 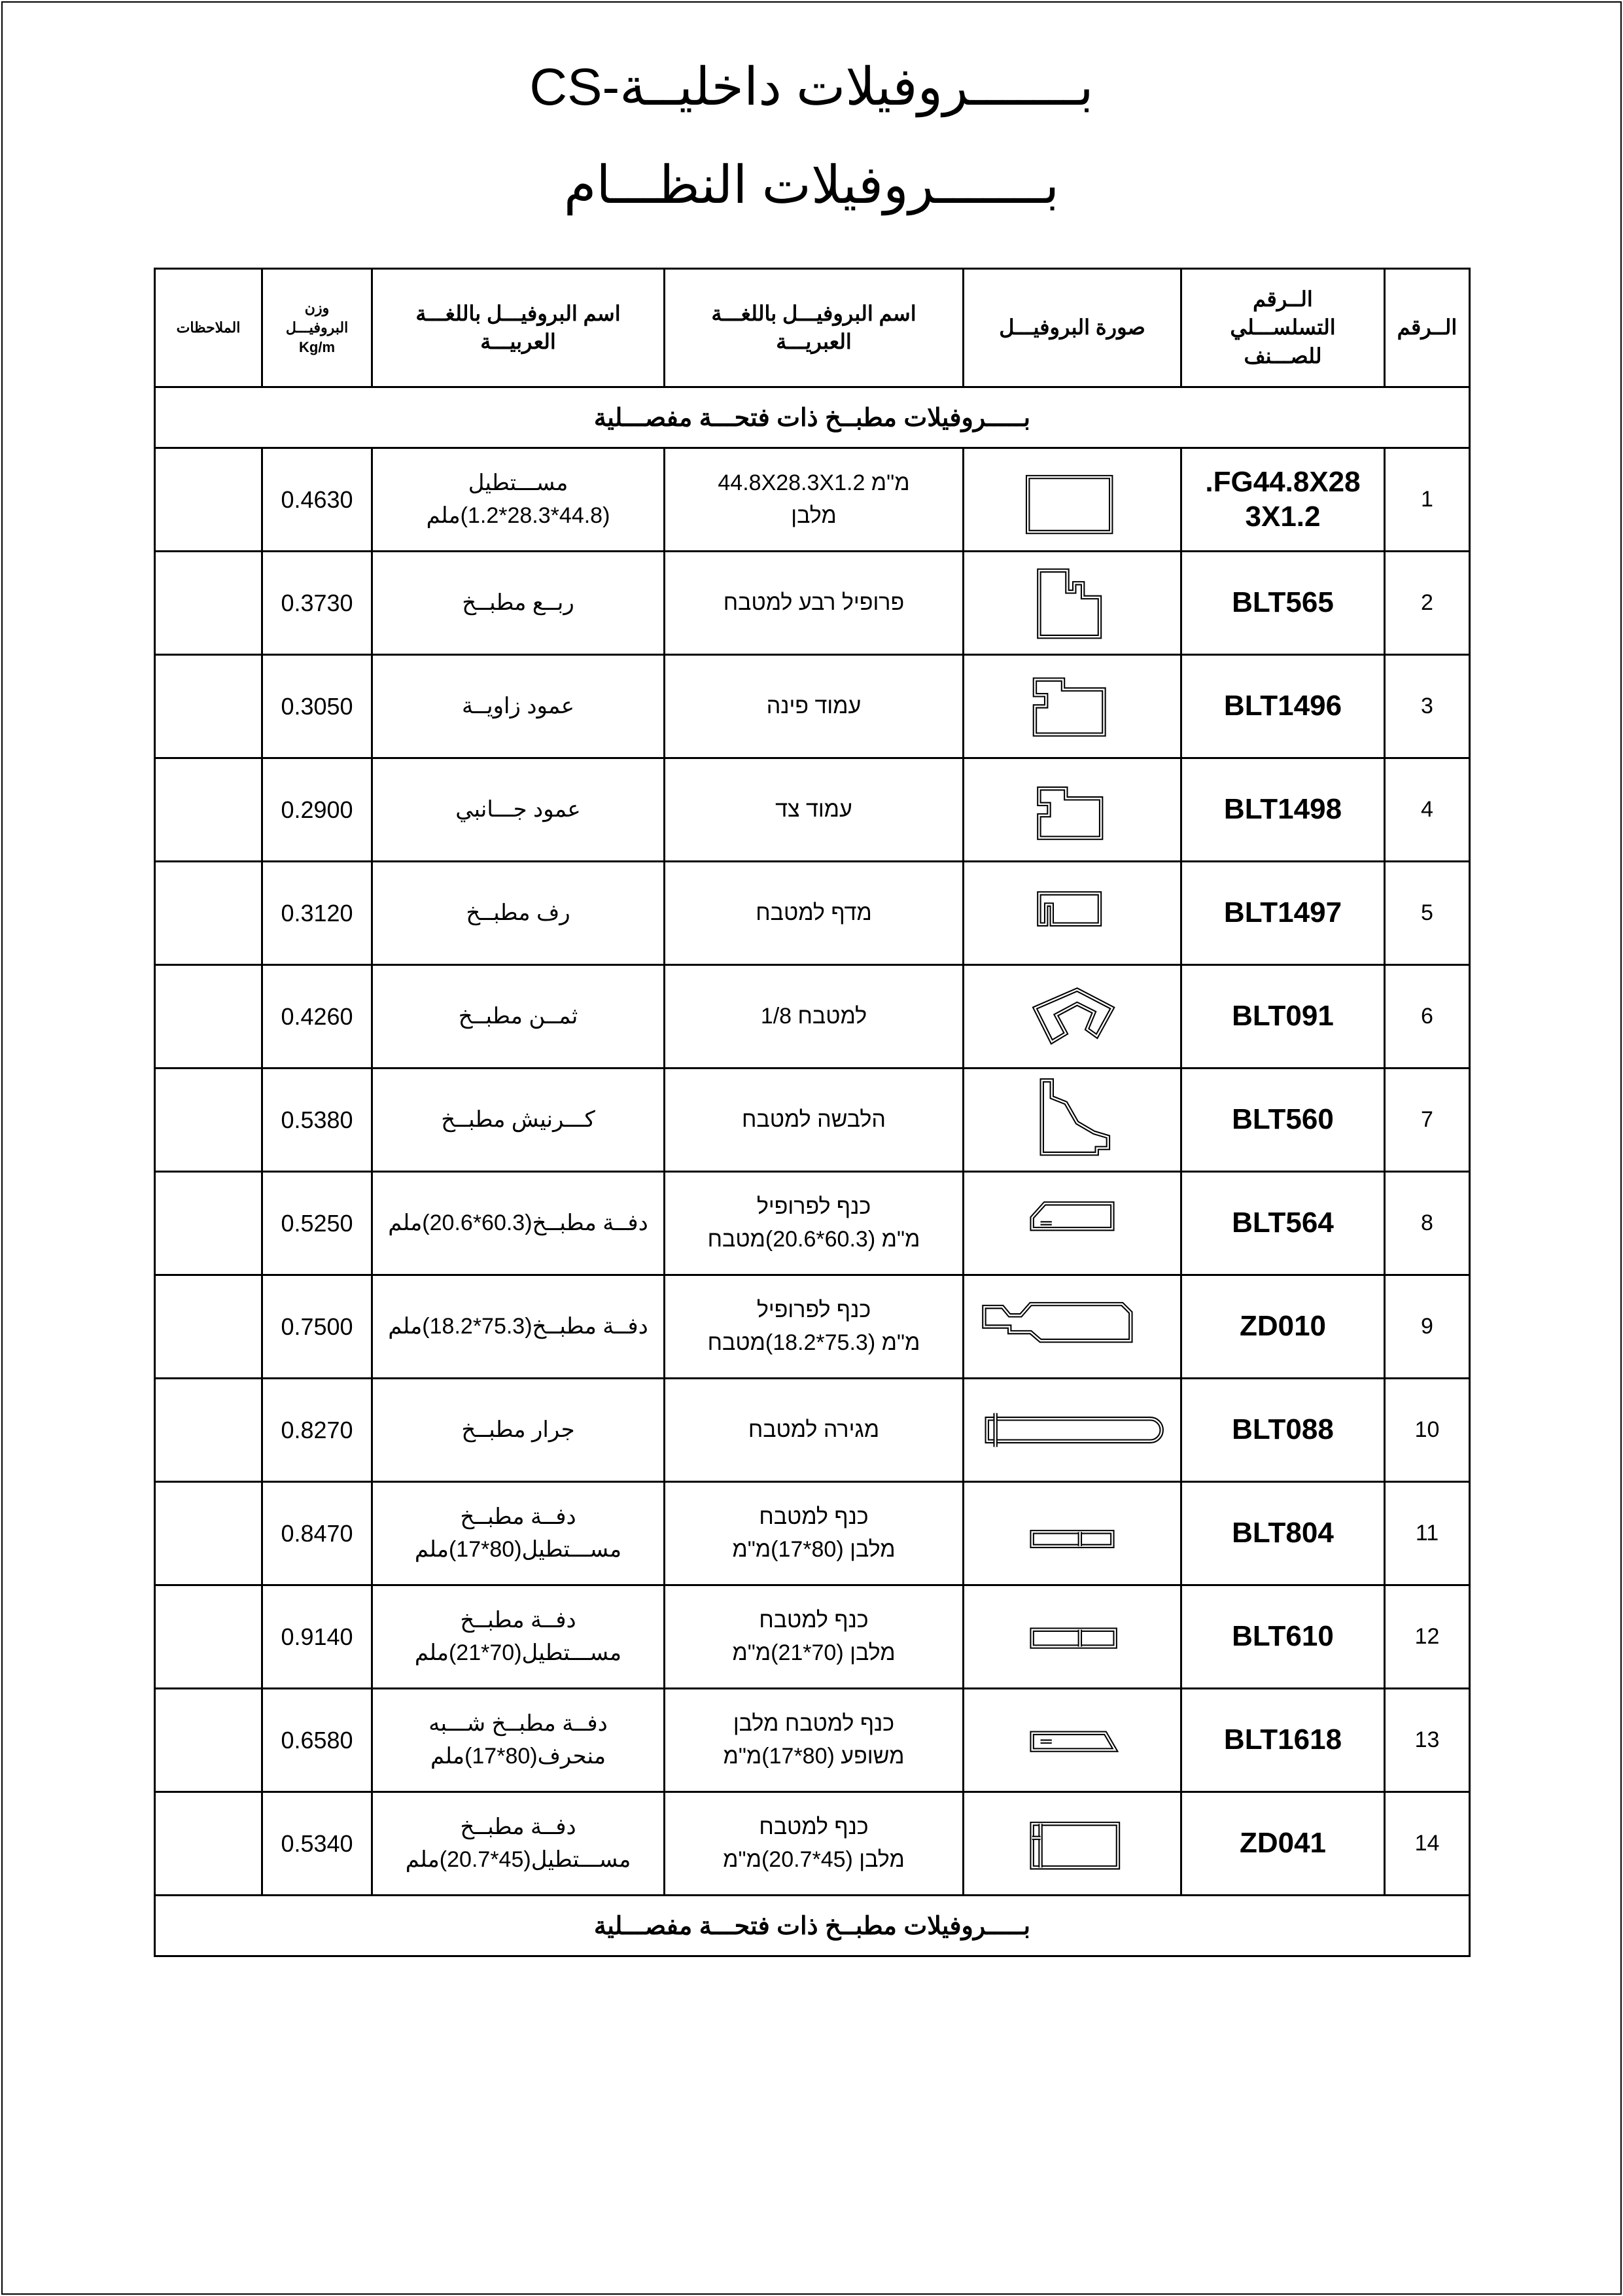 What do you see at coordinates (1428, 1430) in the screenshot?
I see `row-index: 10` at bounding box center [1428, 1430].